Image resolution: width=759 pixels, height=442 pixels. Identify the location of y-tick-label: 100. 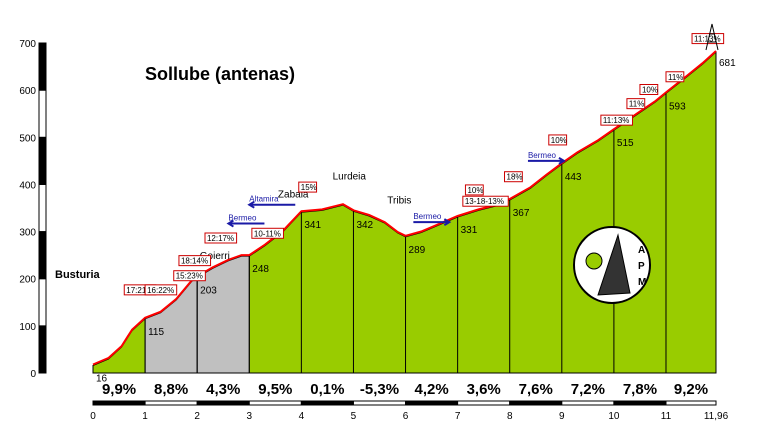
(27, 327).